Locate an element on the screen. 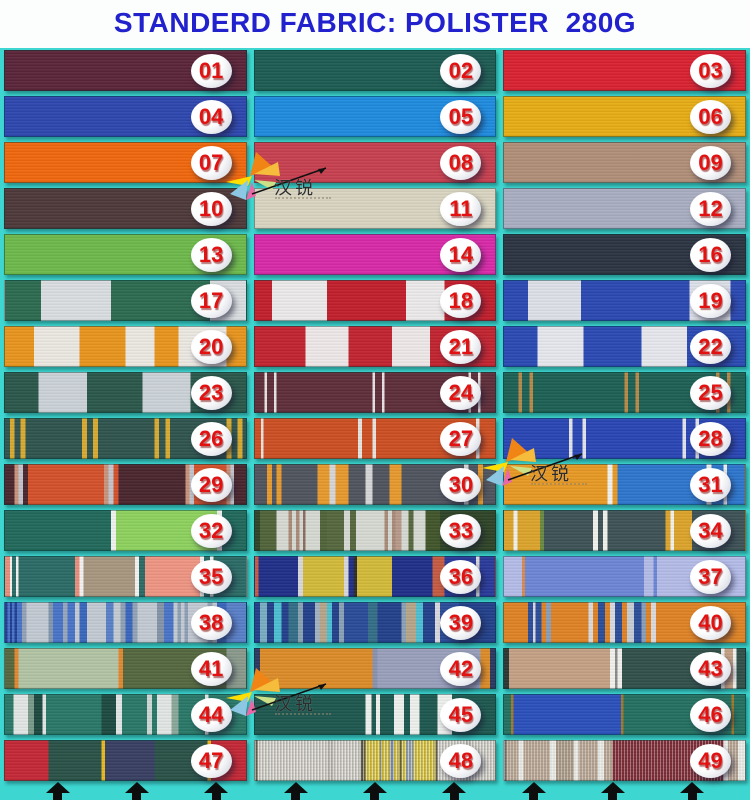 The height and width of the screenshot is (800, 750). fabric-swatch-36-navy-yellow-blocks: 36 is located at coordinates (375, 576).